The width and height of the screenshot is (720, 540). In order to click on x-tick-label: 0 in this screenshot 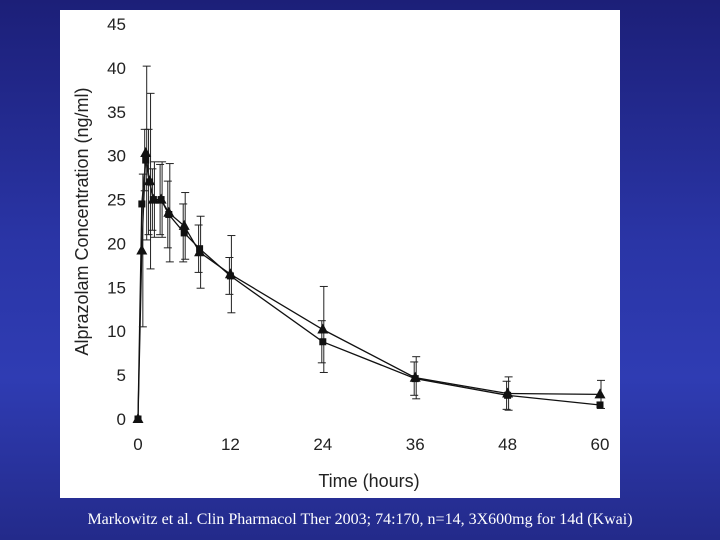, I will do `click(137, 444)`.